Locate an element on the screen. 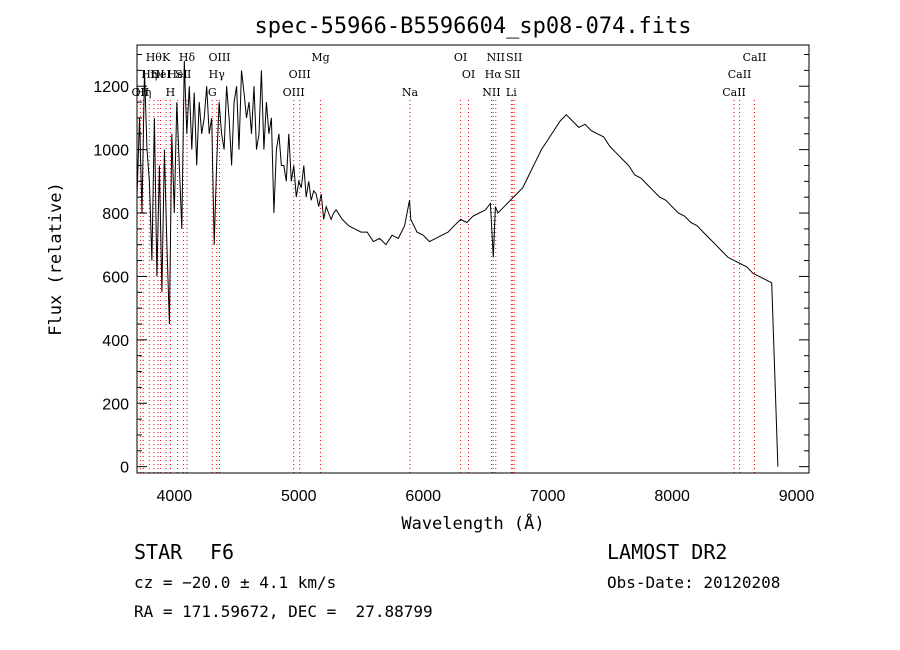 Image resolution: width=900 pixels, height=650 pixels. line-marker-label: Hα is located at coordinates (494, 74).